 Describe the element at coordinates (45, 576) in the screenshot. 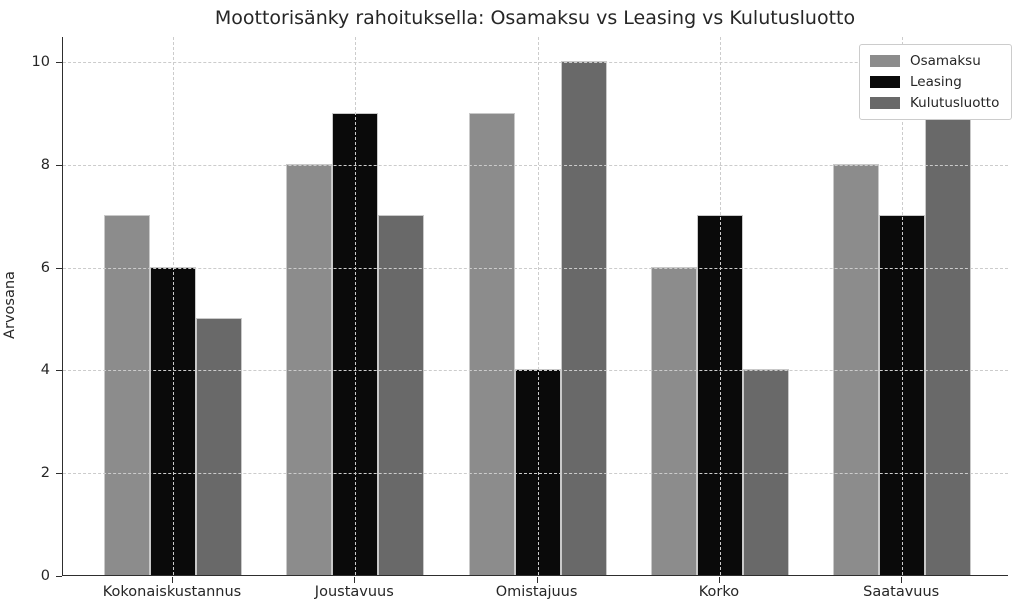

I see `y-tick-label: 0` at that location.